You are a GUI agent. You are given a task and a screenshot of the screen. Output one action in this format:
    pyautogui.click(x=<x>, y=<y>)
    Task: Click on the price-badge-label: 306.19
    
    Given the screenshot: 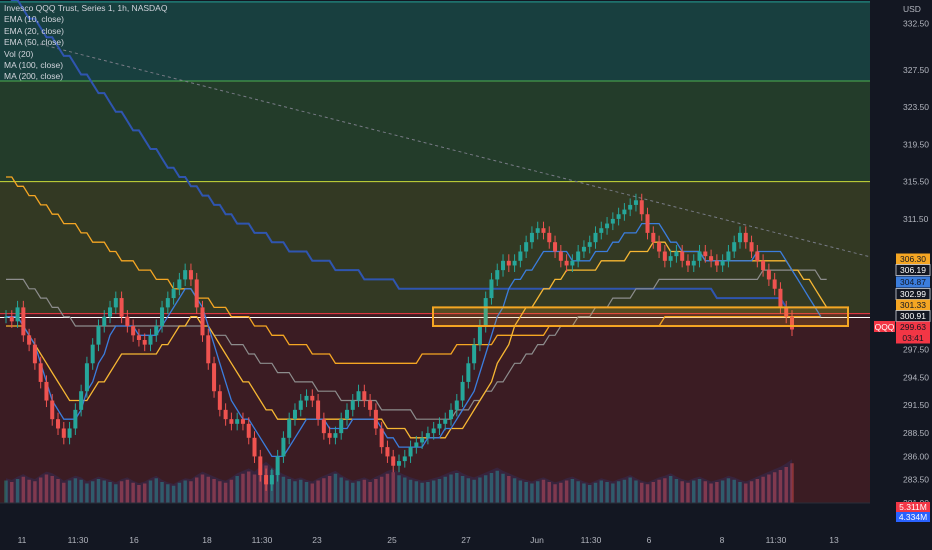 What is the action you would take?
    pyautogui.click(x=913, y=270)
    